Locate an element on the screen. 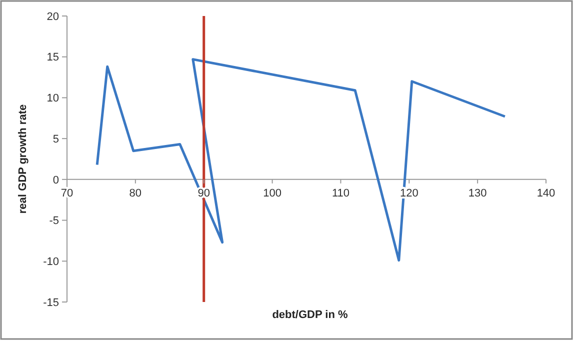 The image size is (575, 342). y-tick-label: -5 is located at coordinates (54, 221).